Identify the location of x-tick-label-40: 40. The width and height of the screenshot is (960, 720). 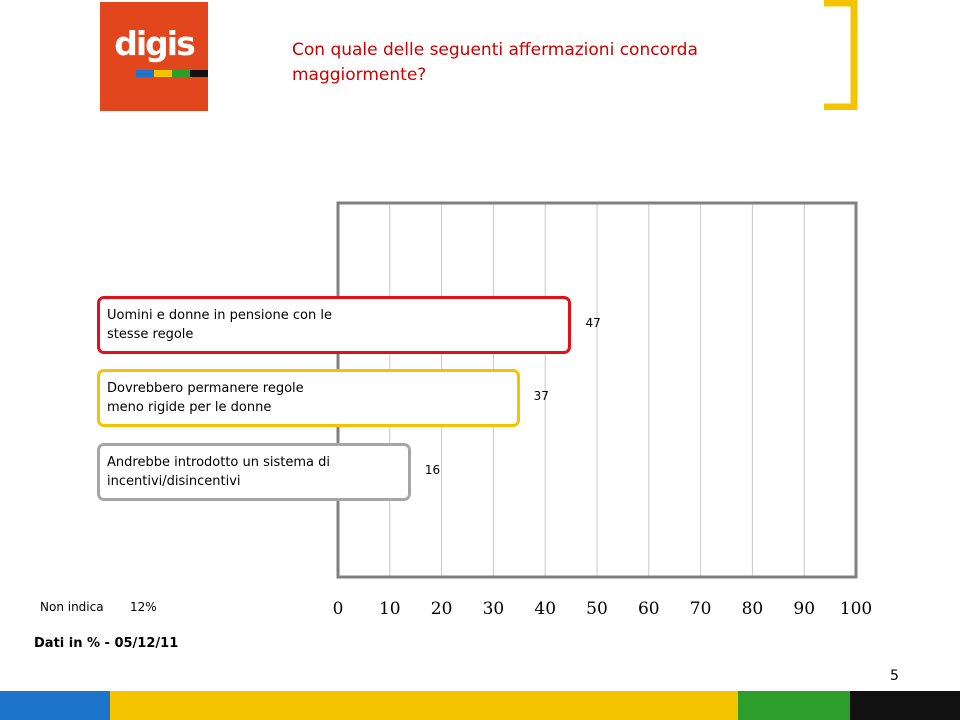
(545, 609).